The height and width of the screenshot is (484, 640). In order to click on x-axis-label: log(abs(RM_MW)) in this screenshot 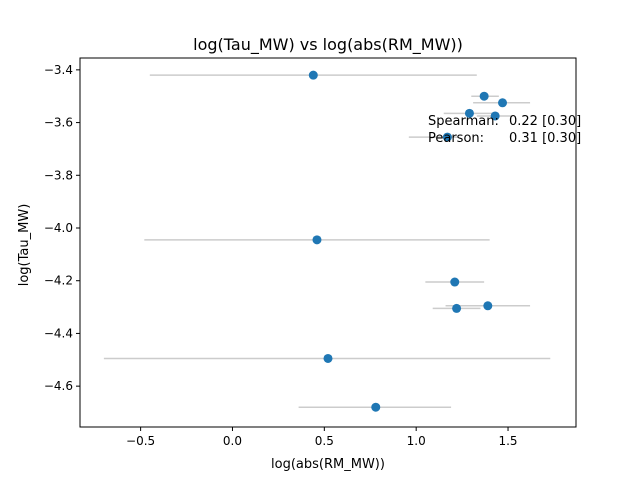, I will do `click(328, 464)`.